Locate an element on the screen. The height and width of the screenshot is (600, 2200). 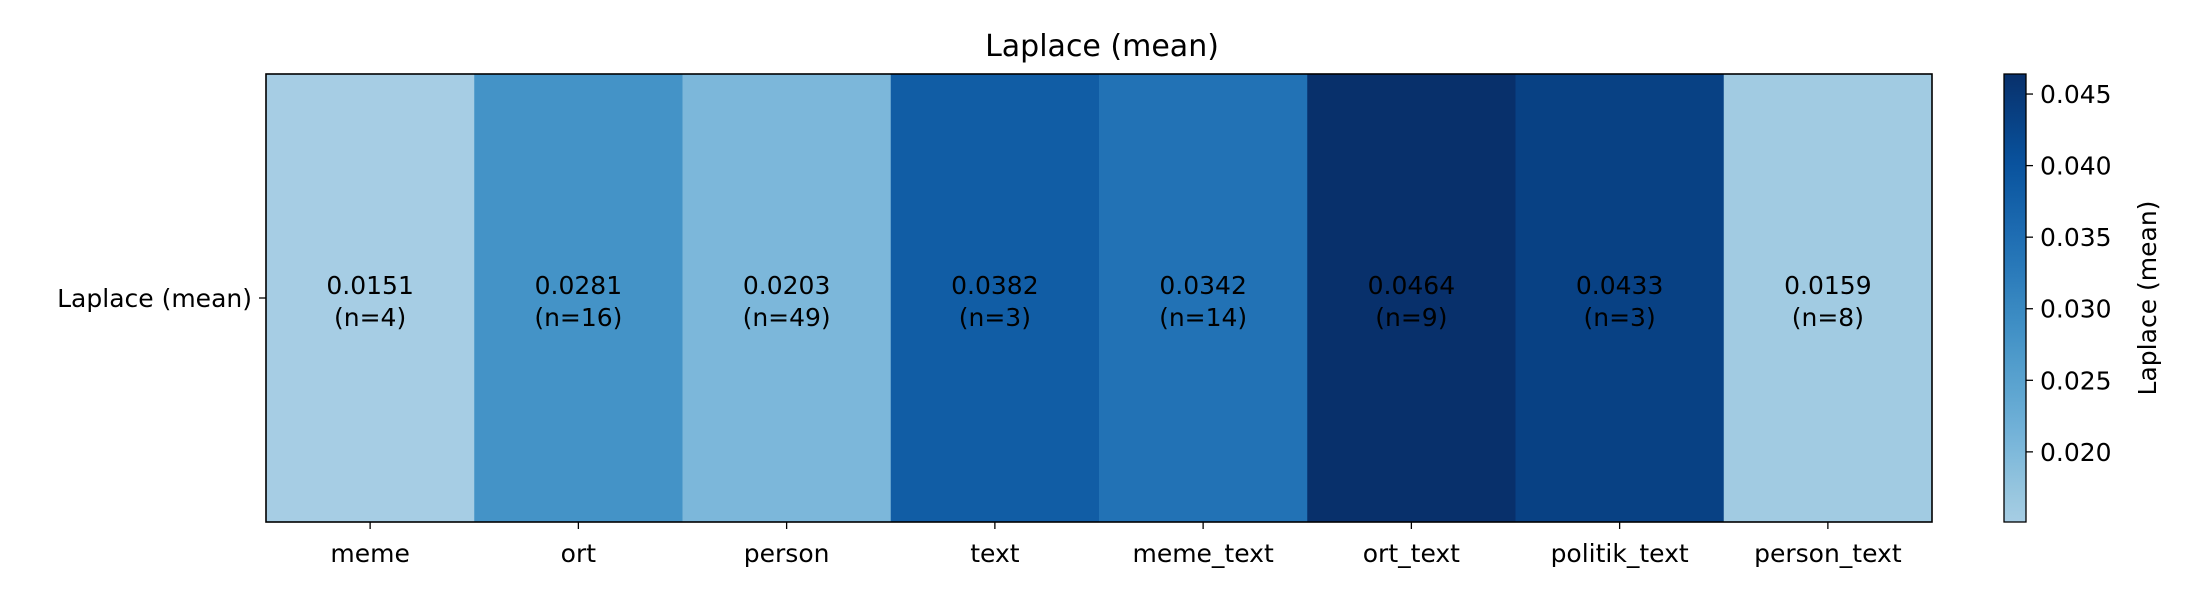
y-axis-ticks: Laplace (mean) is located at coordinates (161, 298).